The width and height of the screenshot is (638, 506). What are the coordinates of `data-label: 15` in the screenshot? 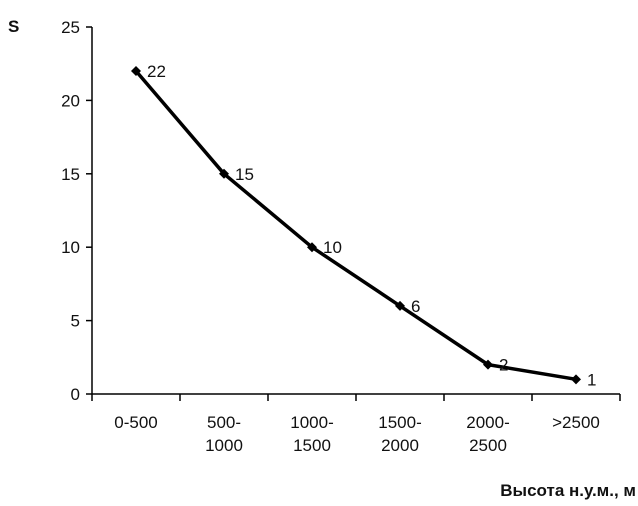 It's located at (244, 174).